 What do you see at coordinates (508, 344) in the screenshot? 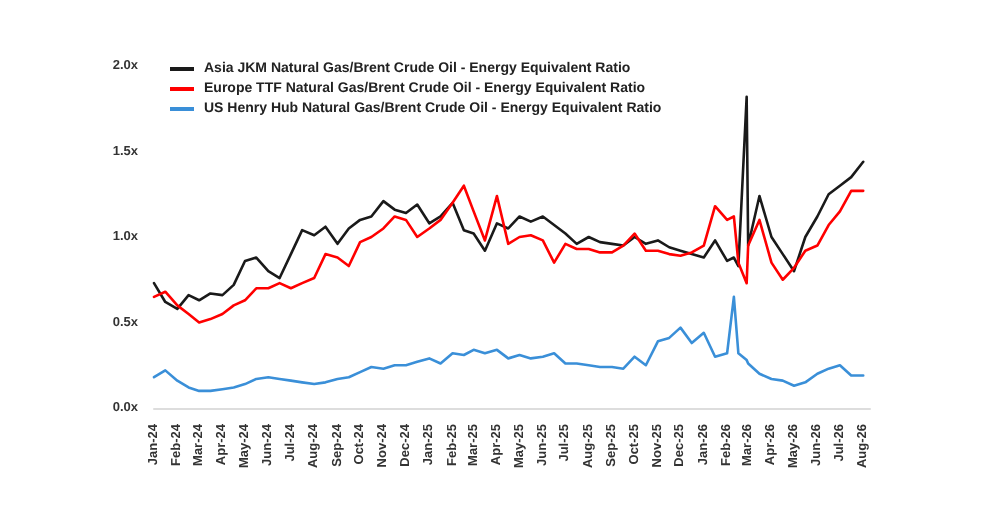
I see `line-series` at bounding box center [508, 344].